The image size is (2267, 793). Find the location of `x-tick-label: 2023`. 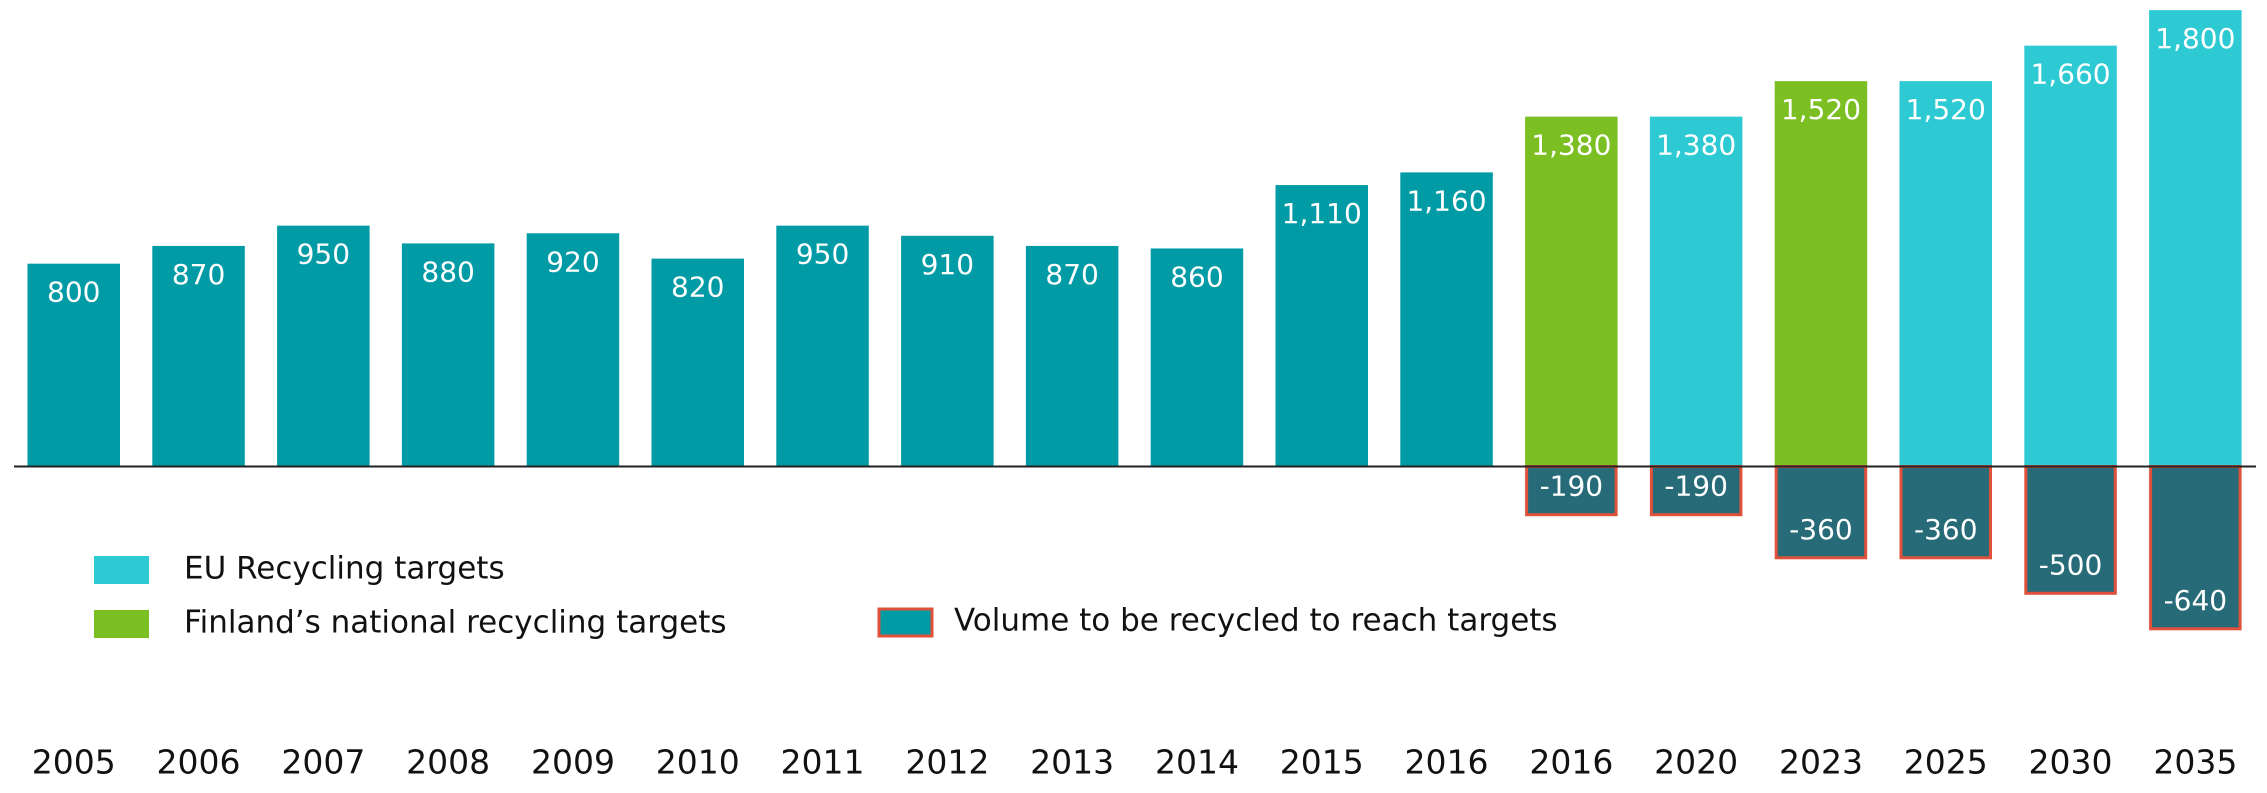

x-tick-label: 2023 is located at coordinates (1821, 762).